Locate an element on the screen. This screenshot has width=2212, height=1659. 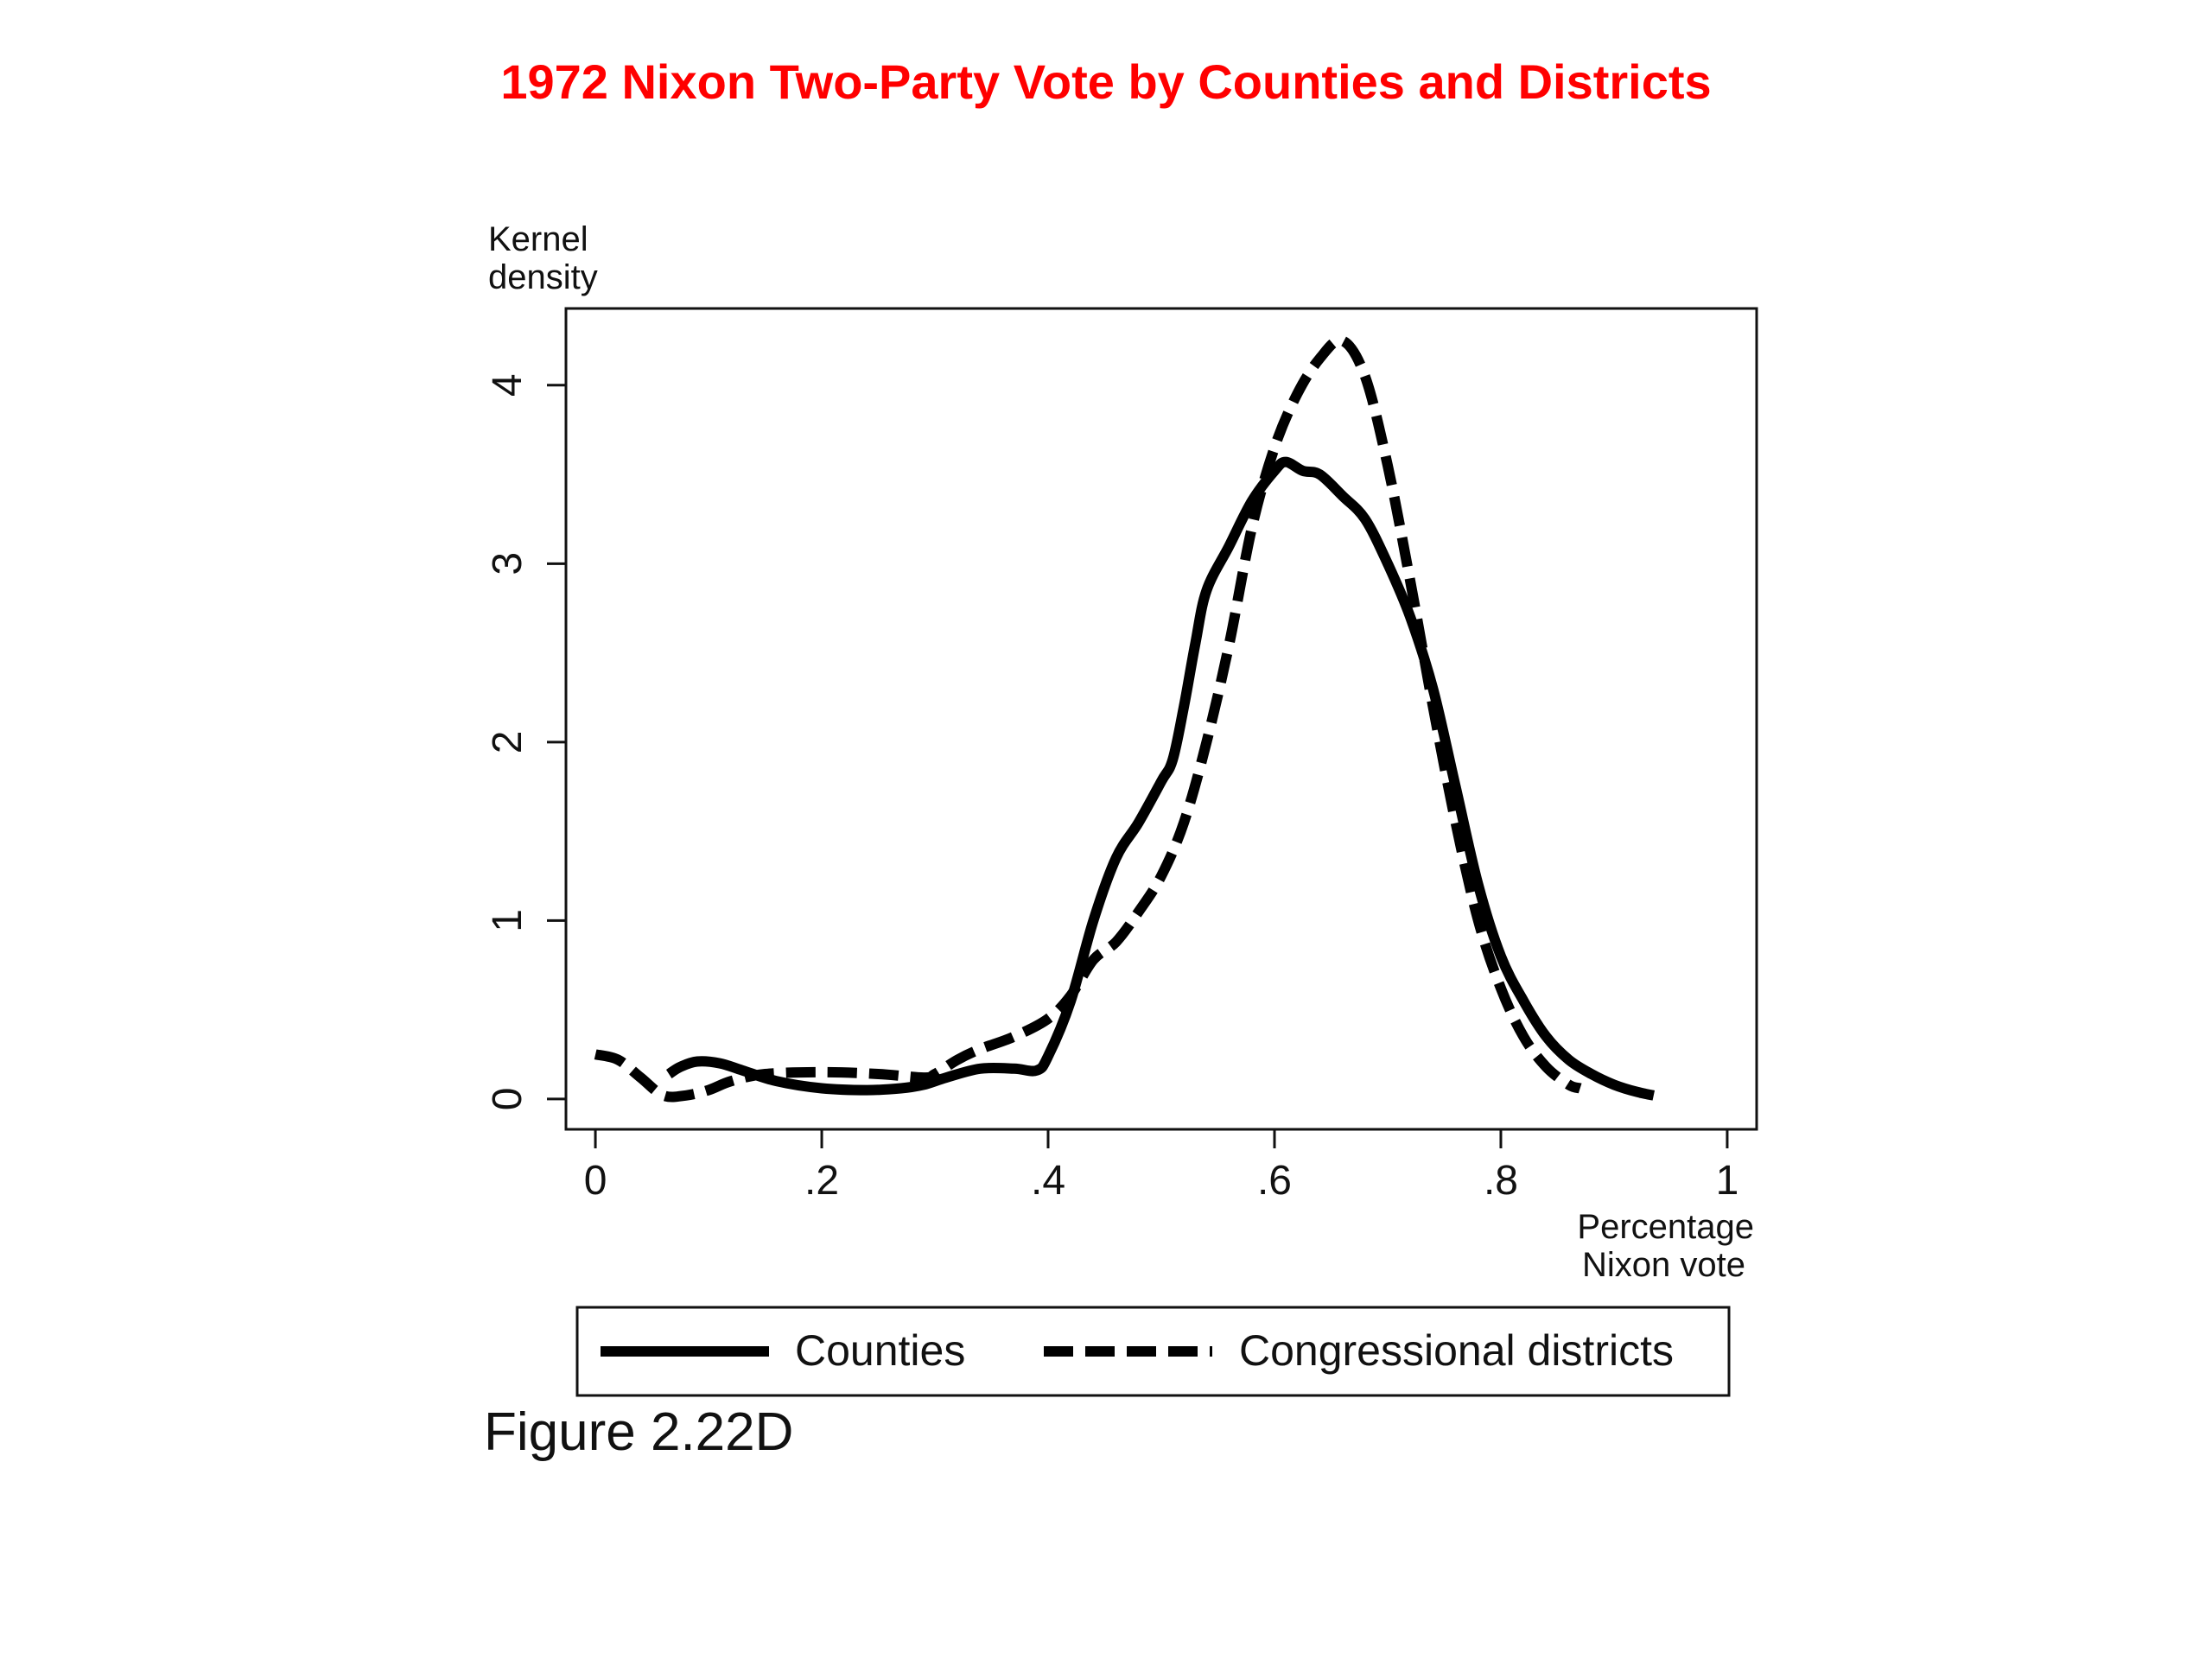
x-axis: 0 .2 .4 .6 .8 1 is located at coordinates (1161, 1166).